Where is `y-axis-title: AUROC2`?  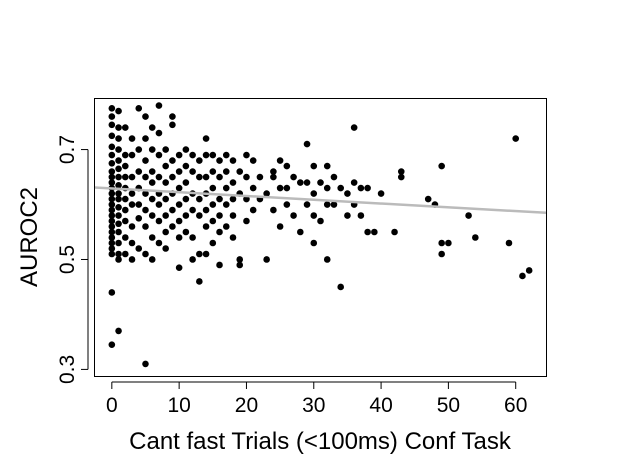
y-axis-title: AUROC2 is located at coordinates (29, 237).